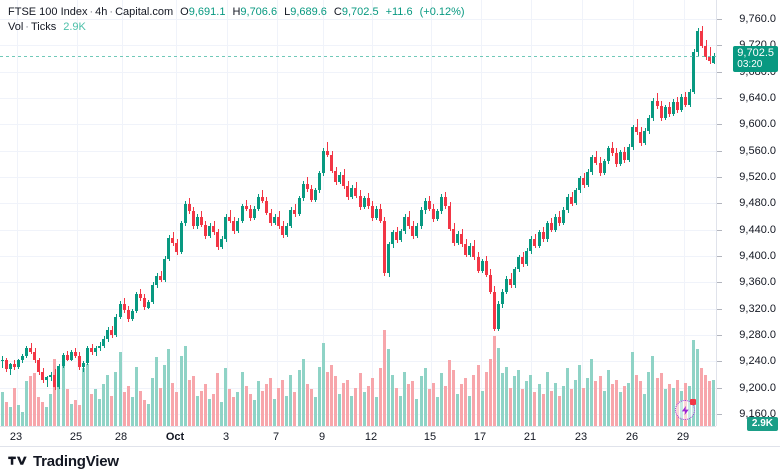 This screenshot has width=780, height=470. What do you see at coordinates (48, 12) in the screenshot?
I see `symbol-name: FTSE 100 Index` at bounding box center [48, 12].